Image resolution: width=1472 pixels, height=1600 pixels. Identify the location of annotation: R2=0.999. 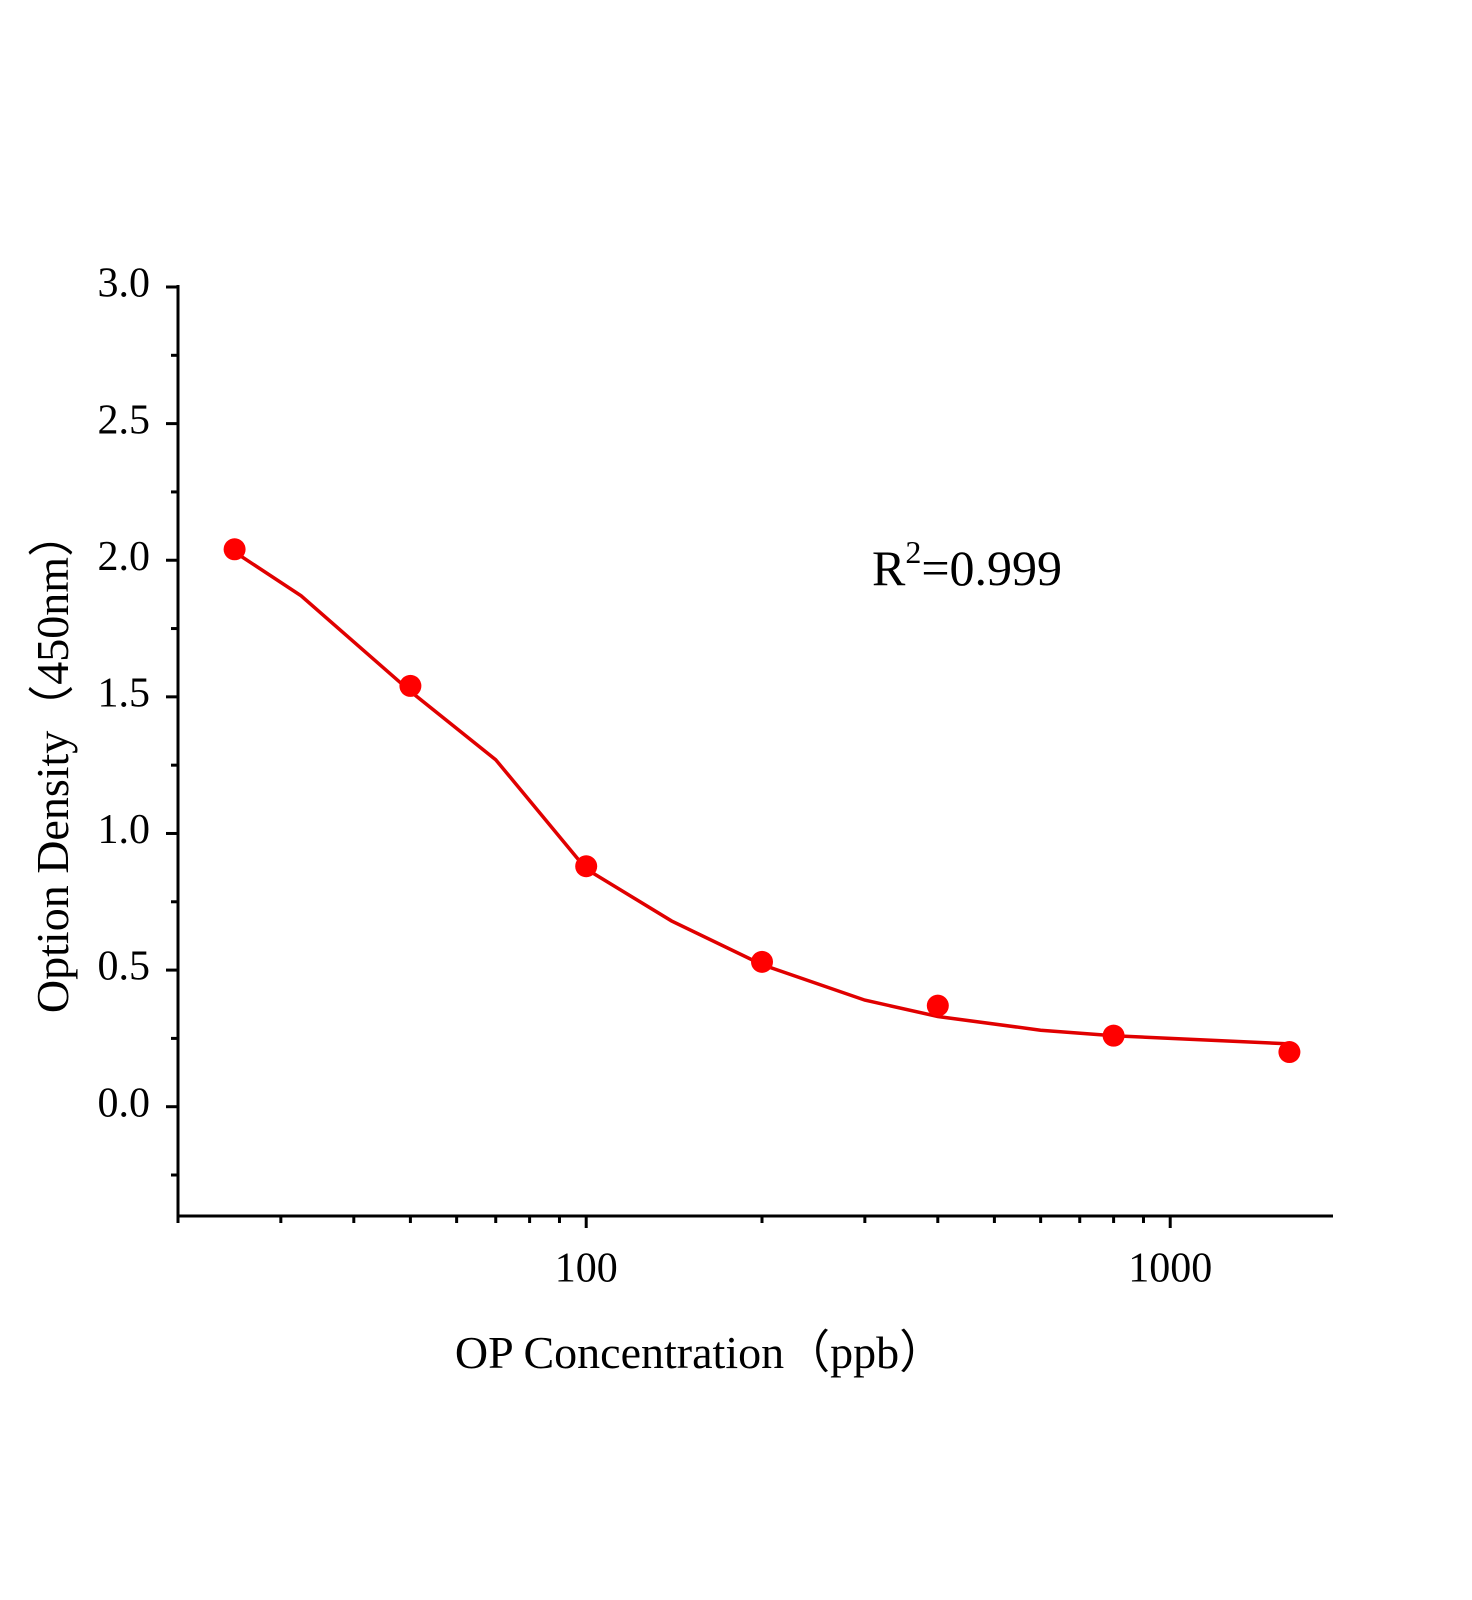
(967, 565).